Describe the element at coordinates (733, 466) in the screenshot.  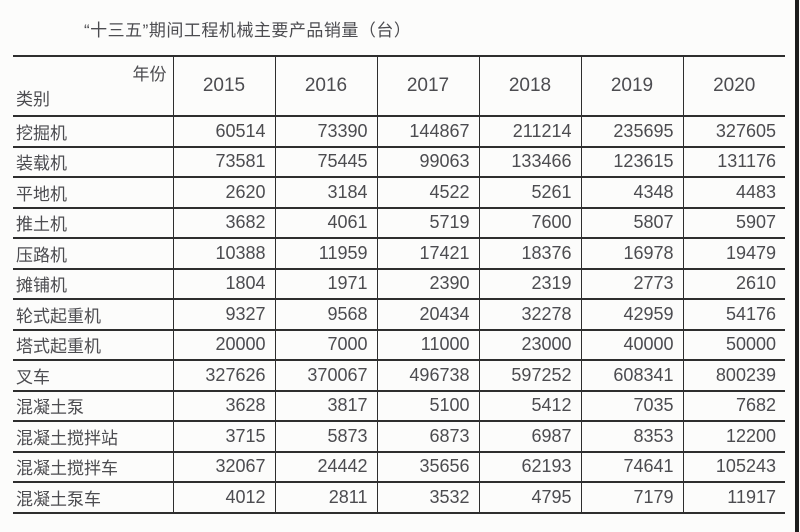
I see `value-cell: 105243` at that location.